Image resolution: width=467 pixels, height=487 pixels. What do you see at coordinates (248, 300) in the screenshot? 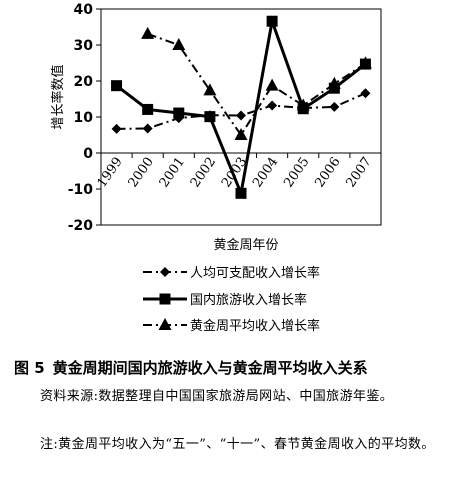
I see `legend-label: 国内旅游收入增长率` at bounding box center [248, 300].